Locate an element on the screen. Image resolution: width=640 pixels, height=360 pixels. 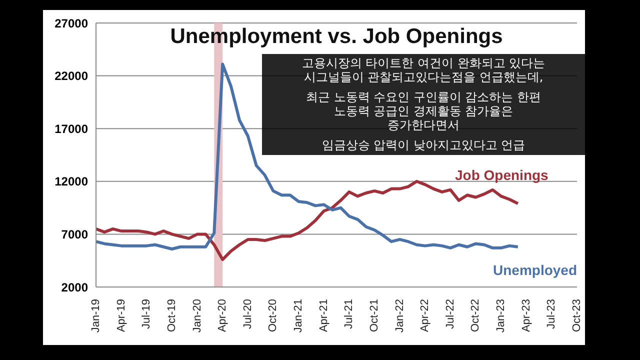
annotation: 고용시장의 타이트한 여건이 완화되고 있다는 시그널들이 관찰되고있다는점을 언급했는데, is located at coordinates (423, 70).